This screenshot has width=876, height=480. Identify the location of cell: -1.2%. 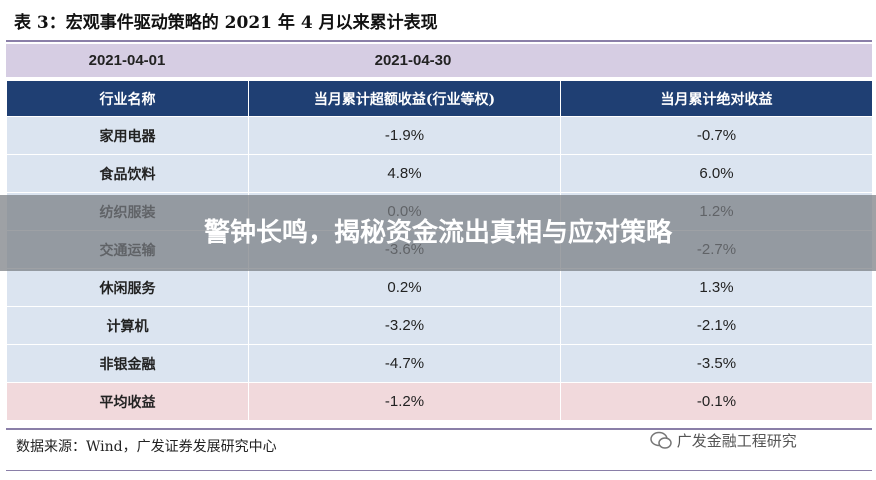
(404, 401).